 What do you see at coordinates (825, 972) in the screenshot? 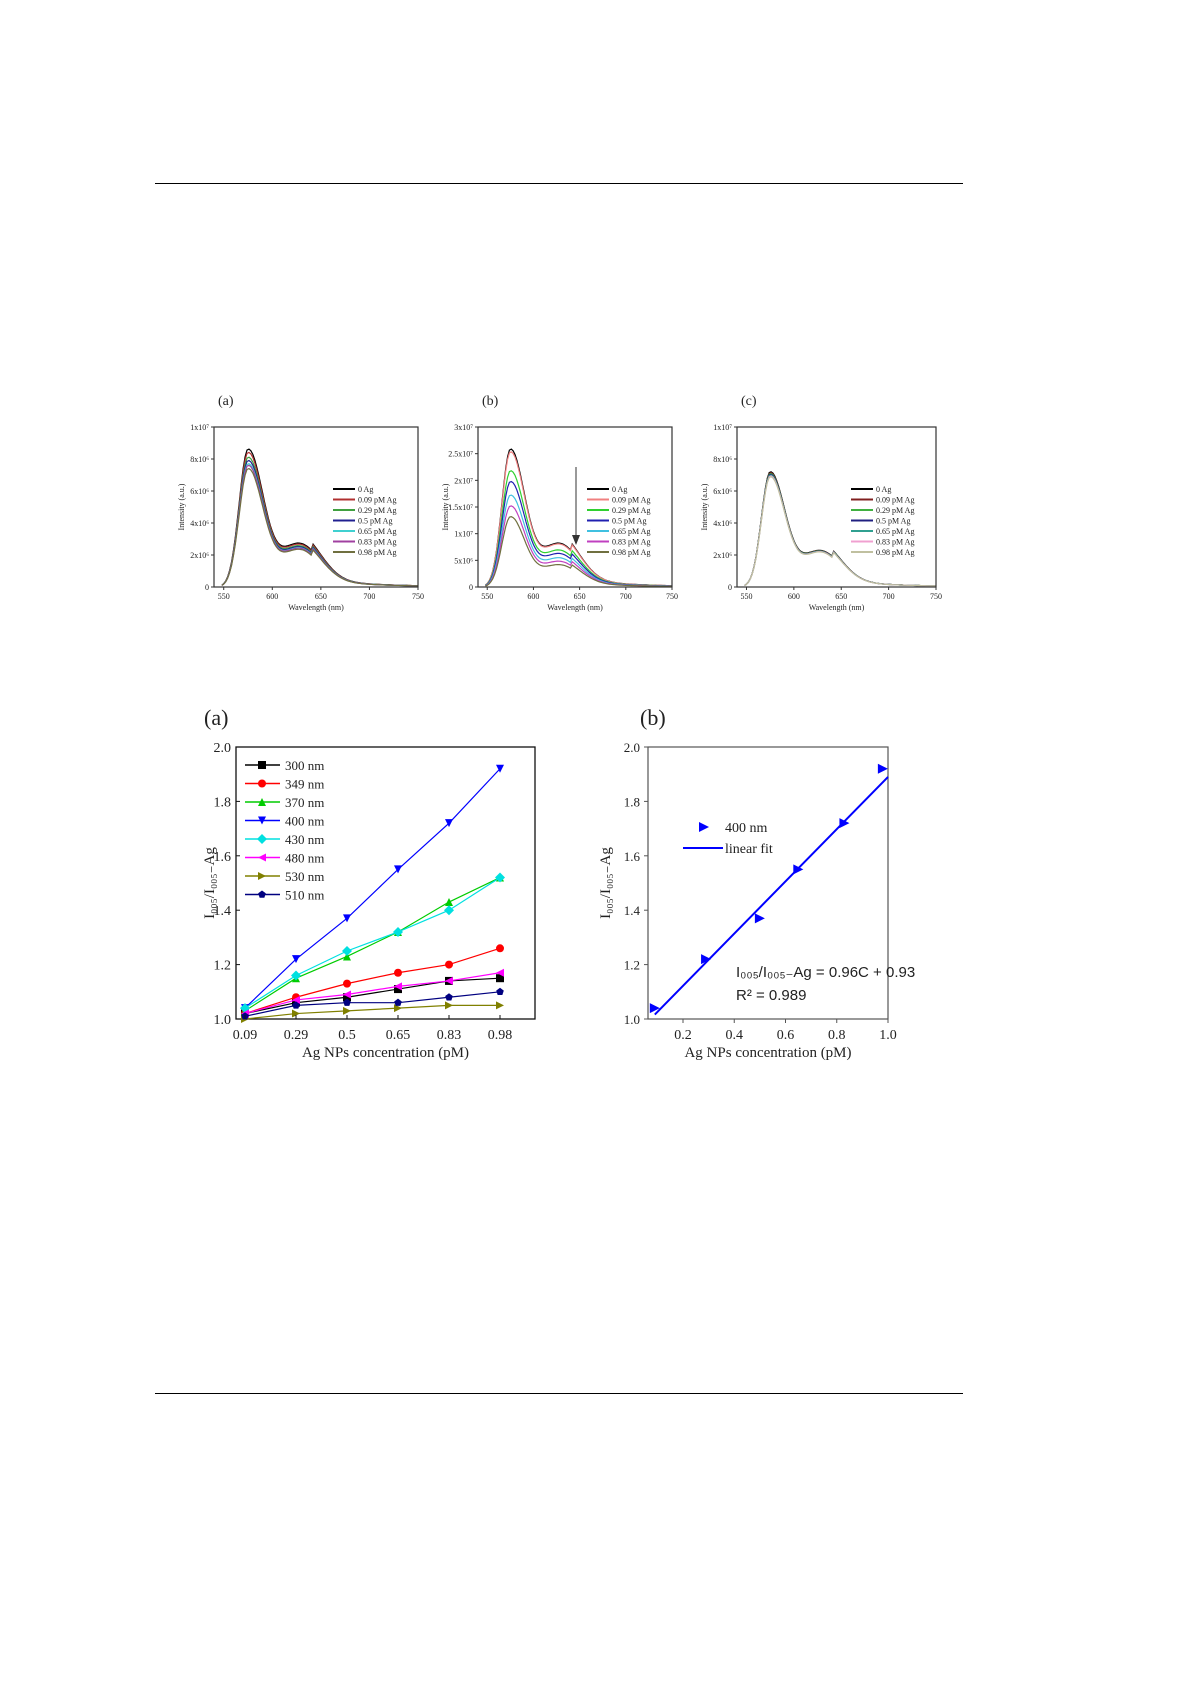
I see `fit-annotation: I₀₀₅/I₀₀₅₋Ag = 0.96C + 0.93` at bounding box center [825, 972].